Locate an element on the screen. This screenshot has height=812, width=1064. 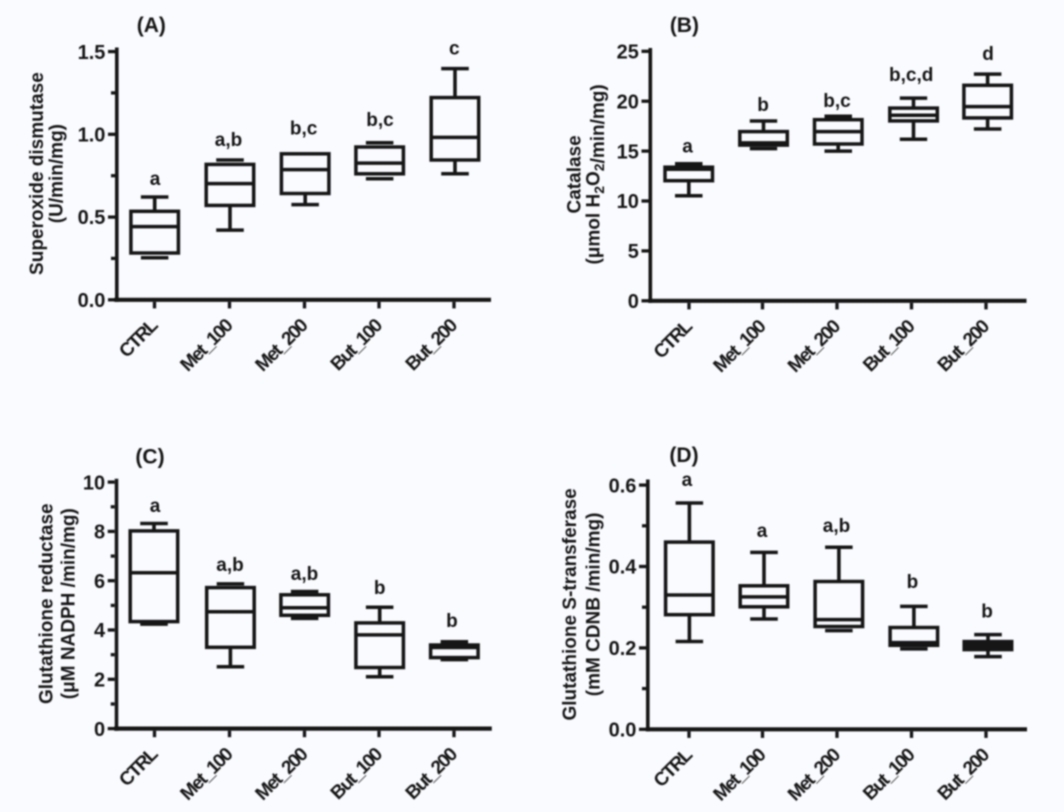
svg-text: d is located at coordinates (988, 54).